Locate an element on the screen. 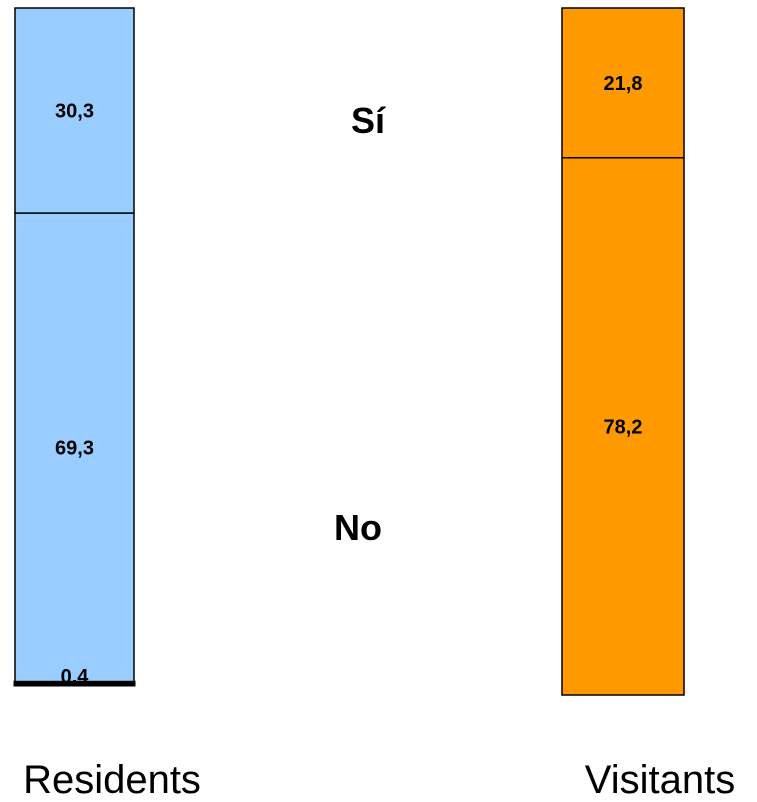  category-label-residents: Residents is located at coordinates (112, 780).